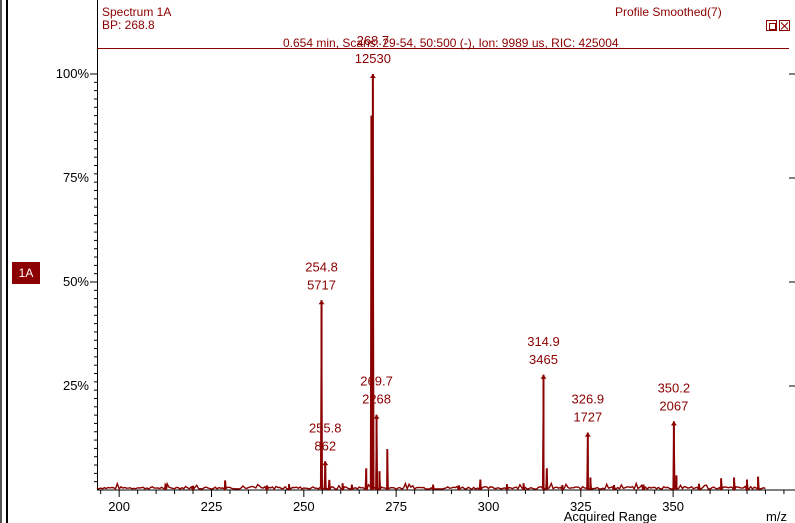 Image resolution: width=795 pixels, height=523 pixels. I want to click on base-peak-label: BP: 268.8, so click(128, 25).